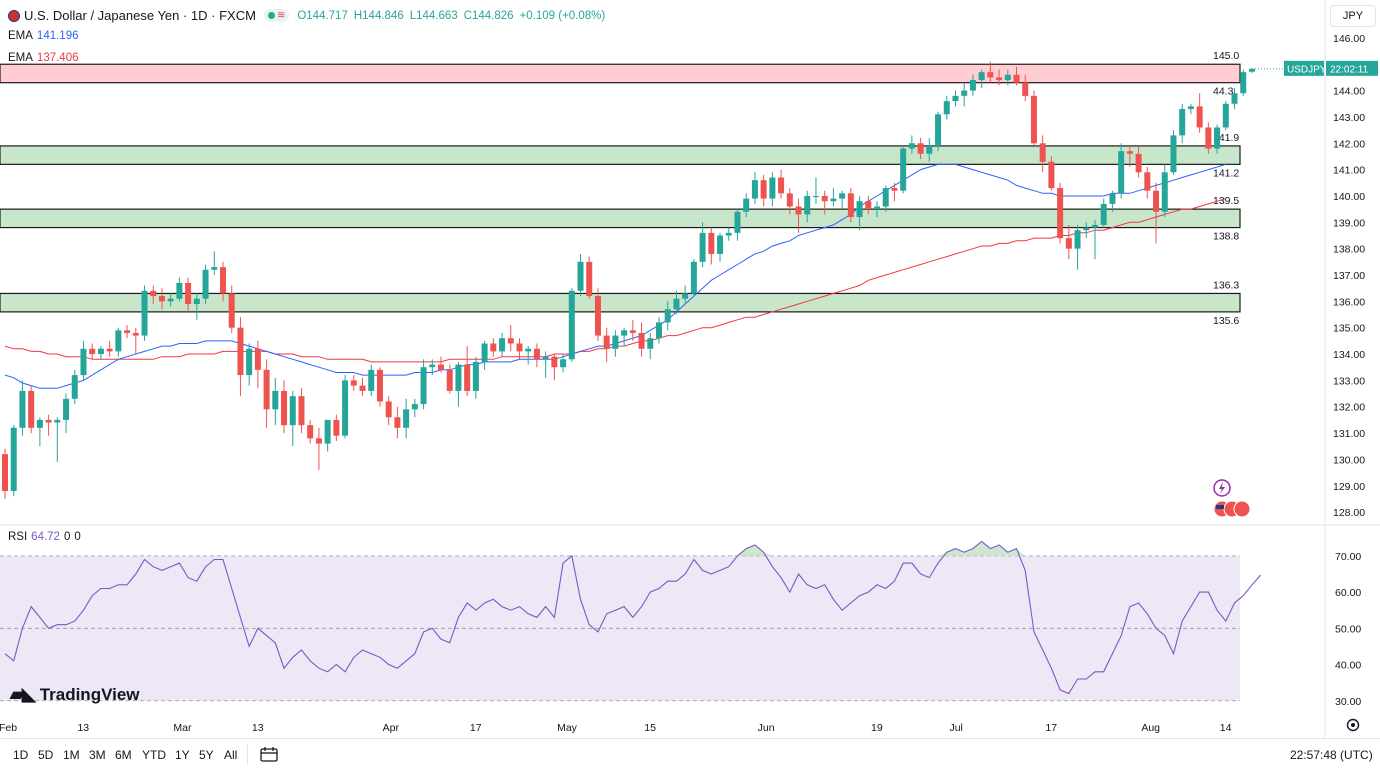  I want to click on x-tick-label: 15, so click(650, 728).